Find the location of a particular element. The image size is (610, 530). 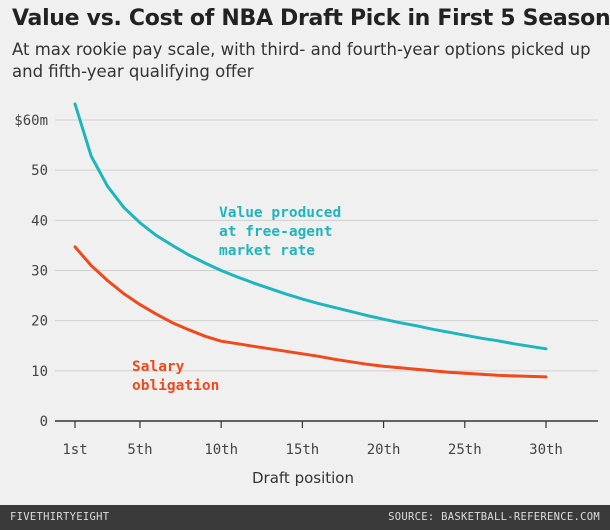

series-label-salary: obligation is located at coordinates (175, 386).